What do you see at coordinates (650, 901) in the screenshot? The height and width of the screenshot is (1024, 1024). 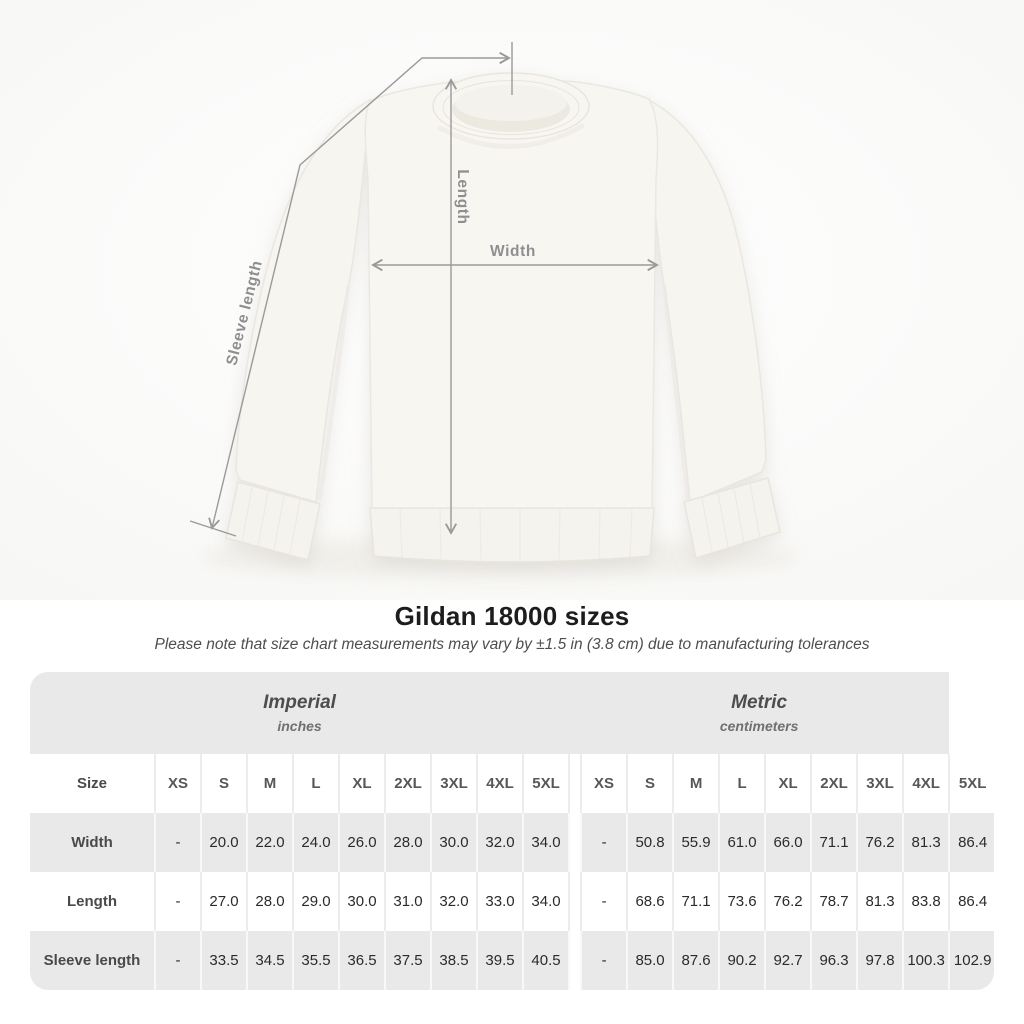 I see `metric-value-cell: 68.6` at bounding box center [650, 901].